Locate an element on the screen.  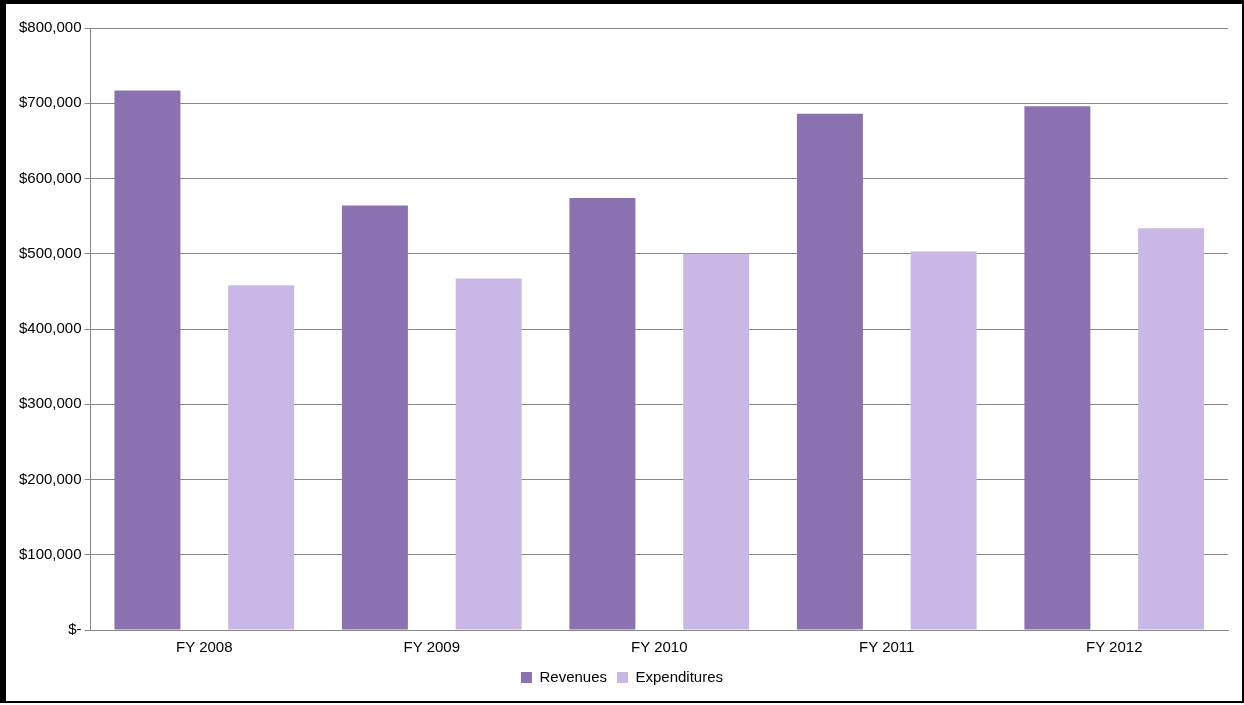
y-tick-label: $800,000 is located at coordinates (50, 27).